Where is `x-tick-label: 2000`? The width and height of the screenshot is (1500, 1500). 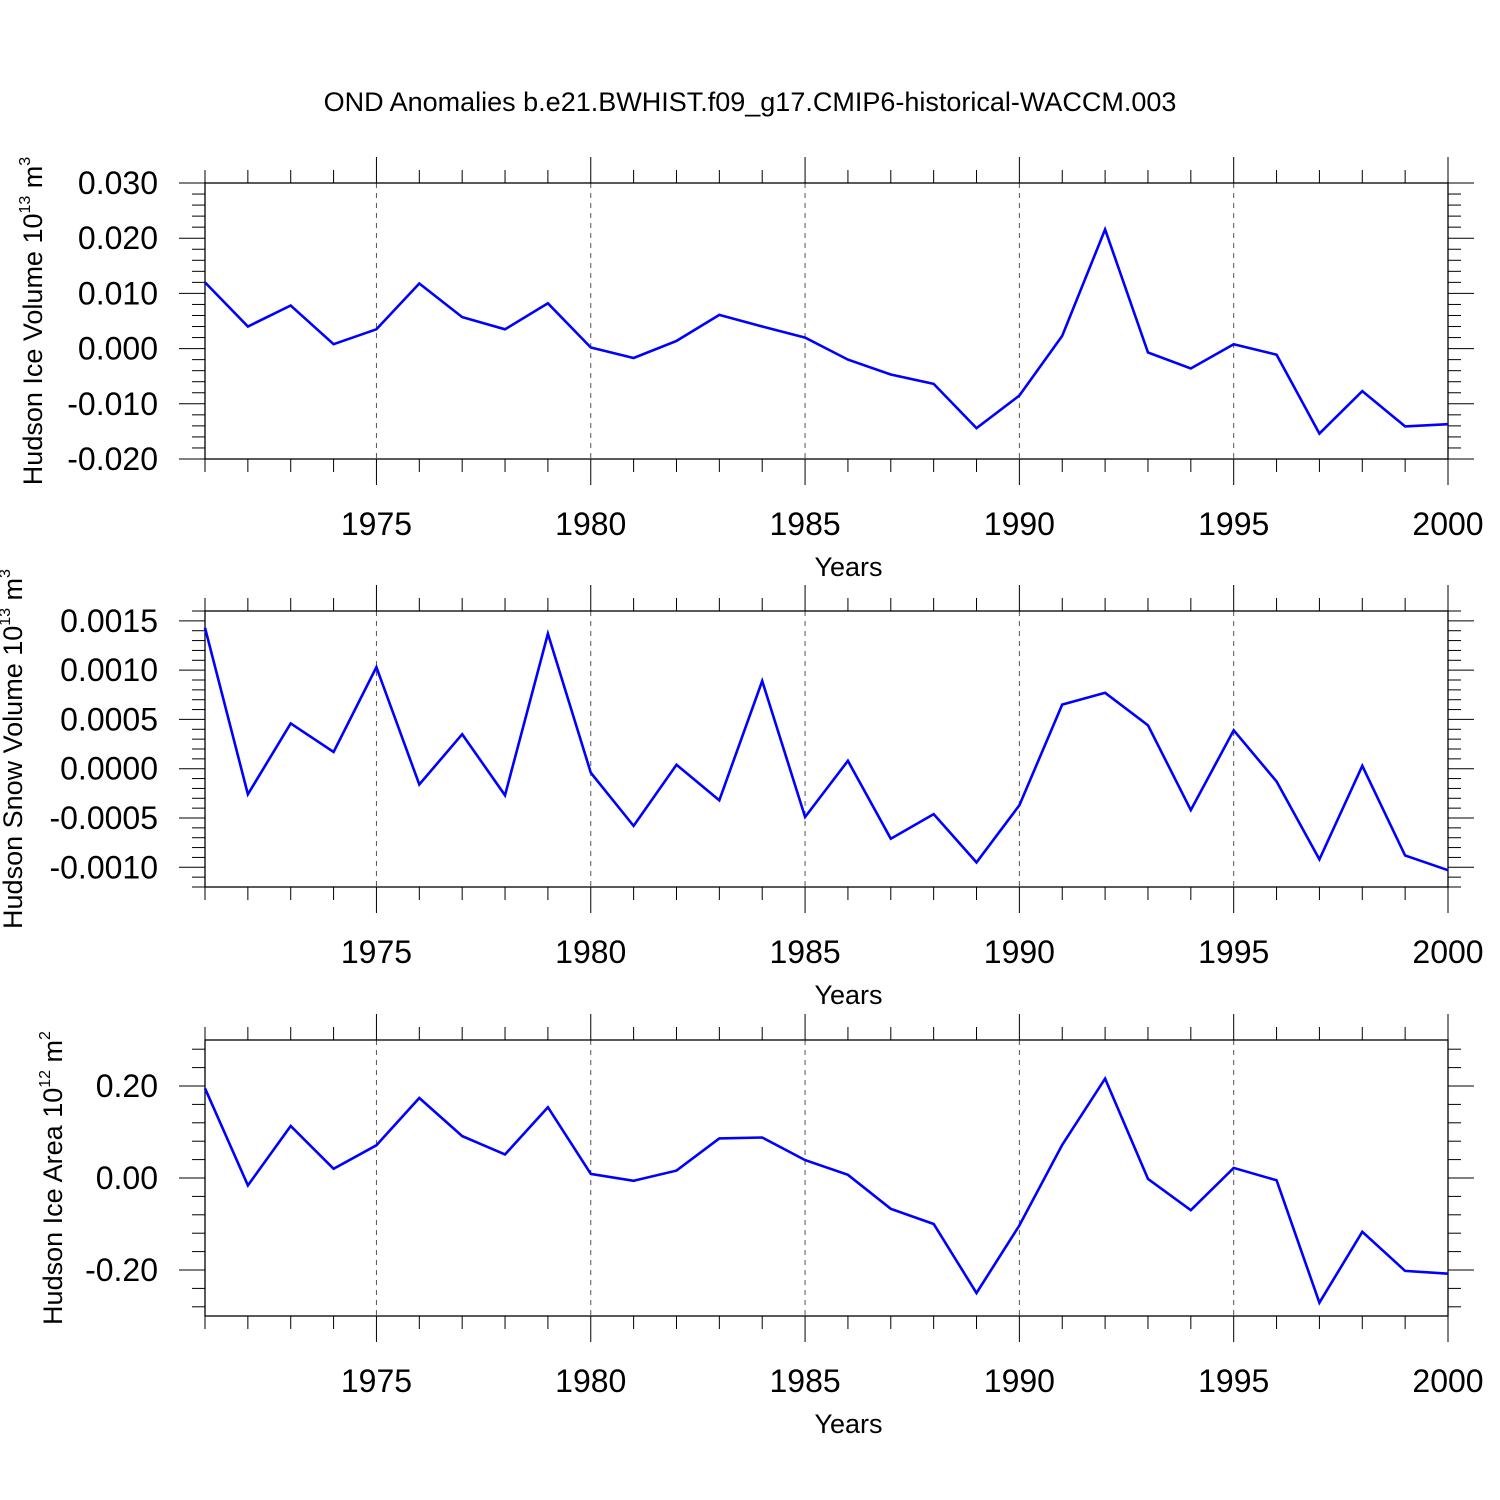
x-tick-label: 2000 is located at coordinates (1447, 524).